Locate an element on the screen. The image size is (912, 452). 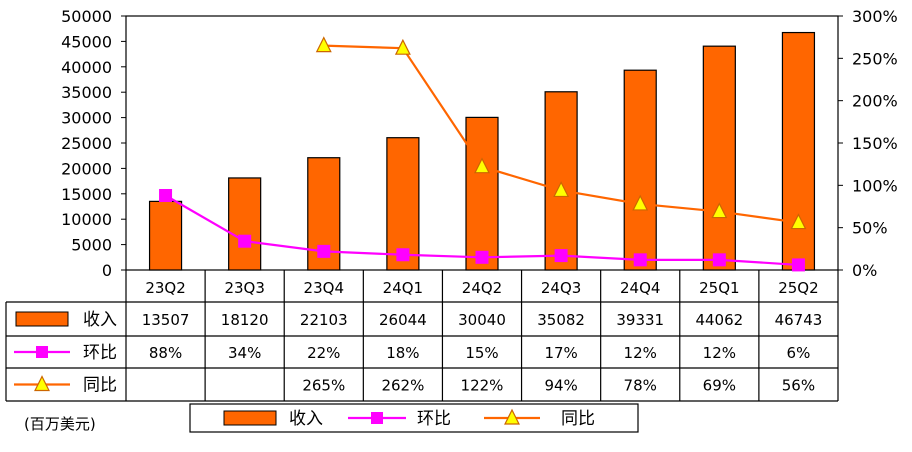
right-axis-tick-label: 200% is located at coordinates (875, 101).